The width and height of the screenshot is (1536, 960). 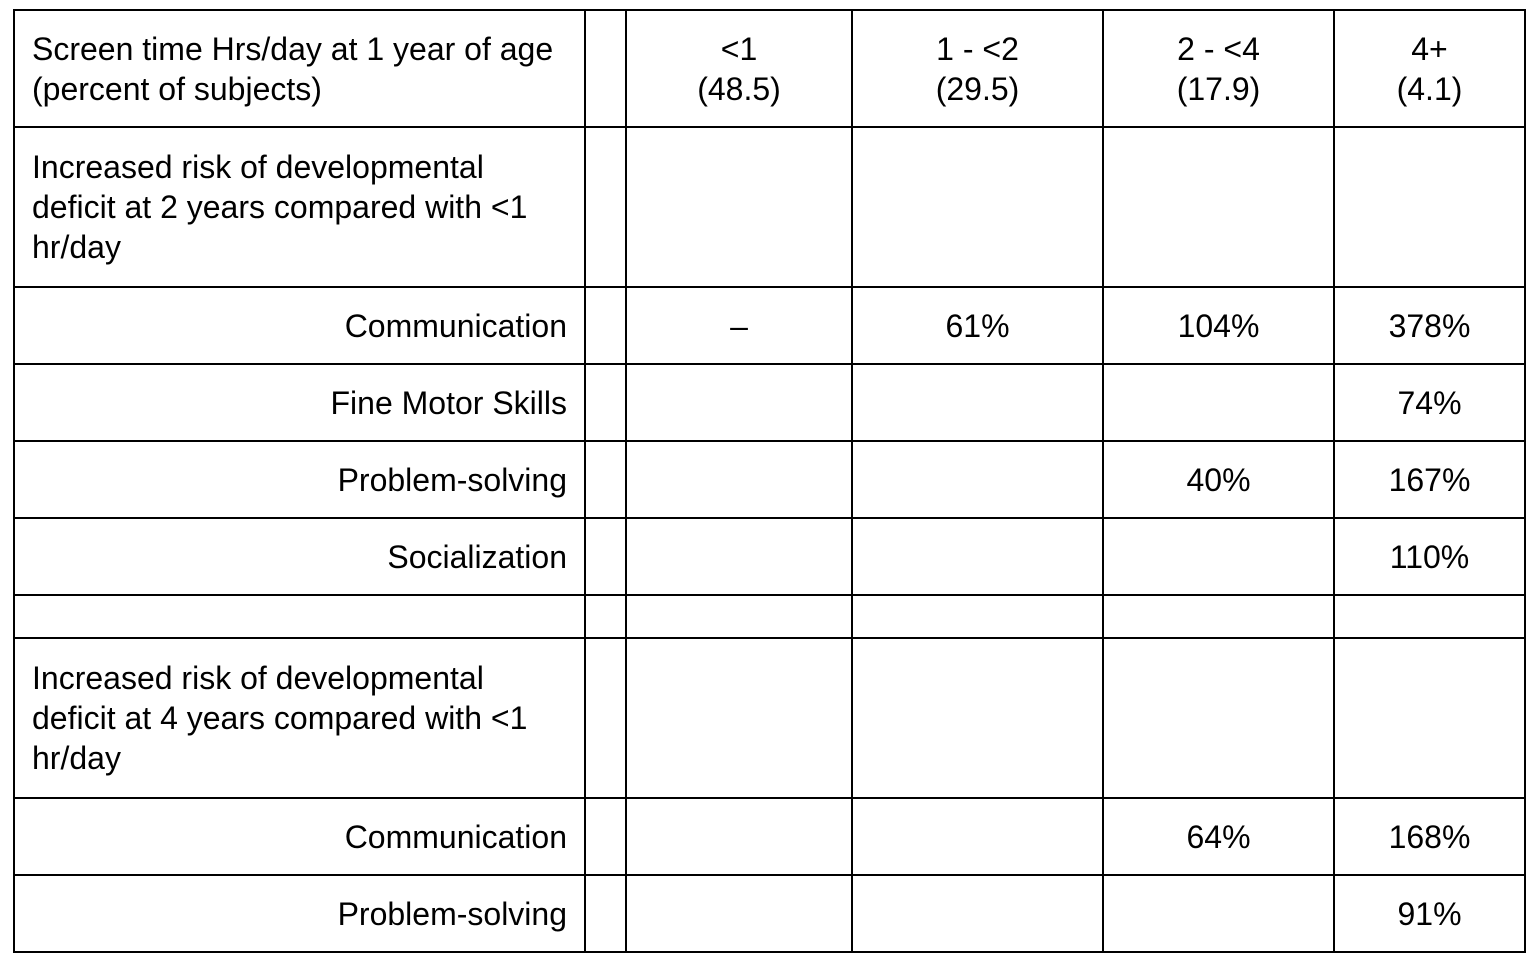 I want to click on header-cell-1-to-2: 1 - <2 (29.5), so click(x=977, y=68).